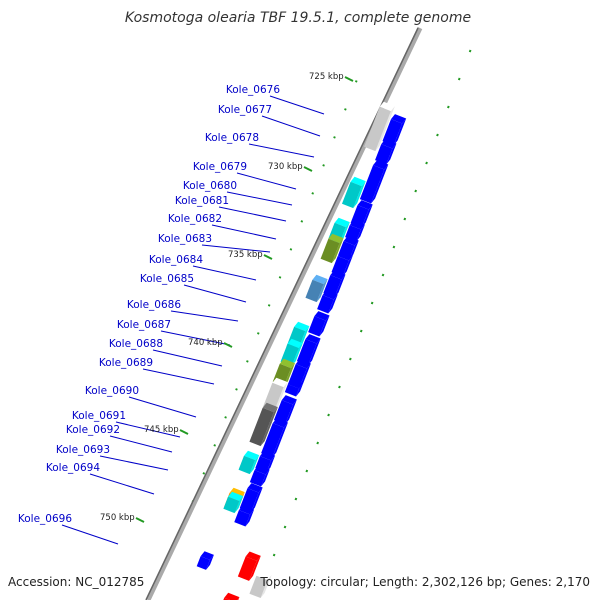  What do you see at coordinates (202, 201) in the screenshot?
I see `gene-label: Kole_0681` at bounding box center [202, 201].